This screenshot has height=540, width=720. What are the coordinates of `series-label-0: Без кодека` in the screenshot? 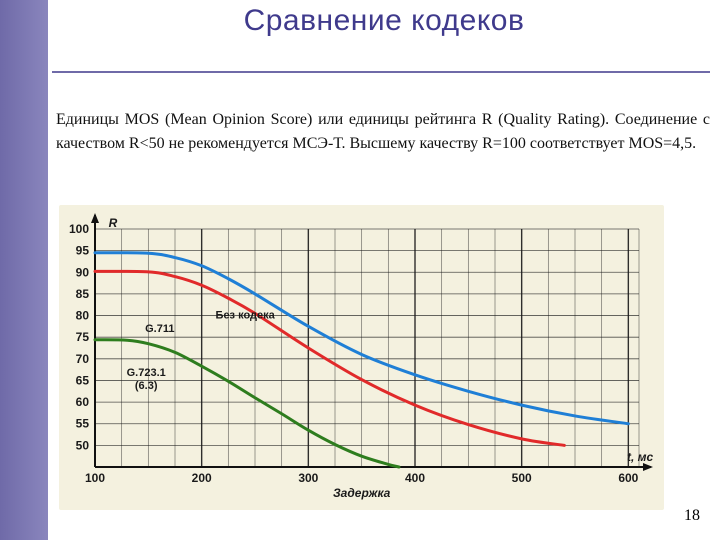 It's located at (246, 316).